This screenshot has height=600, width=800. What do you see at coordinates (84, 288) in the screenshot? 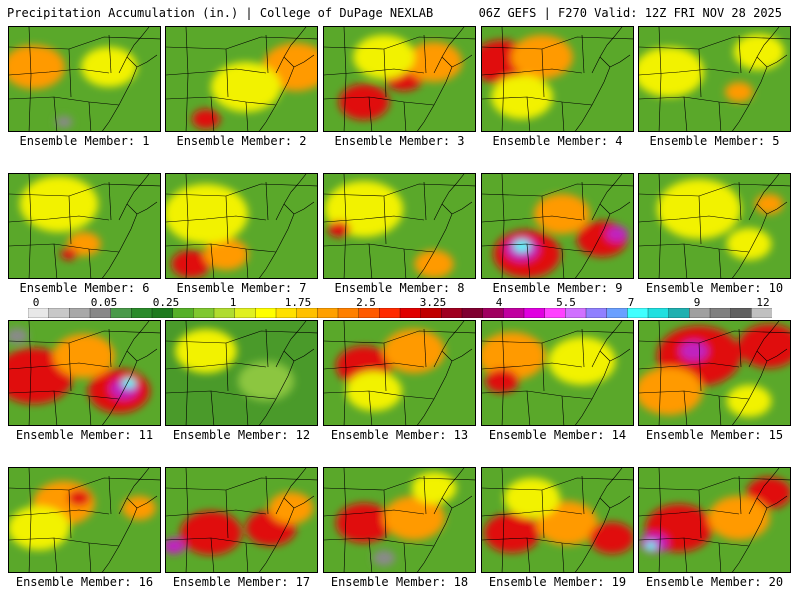
I see `member-label-6: Ensemble Member: 6` at bounding box center [84, 288].